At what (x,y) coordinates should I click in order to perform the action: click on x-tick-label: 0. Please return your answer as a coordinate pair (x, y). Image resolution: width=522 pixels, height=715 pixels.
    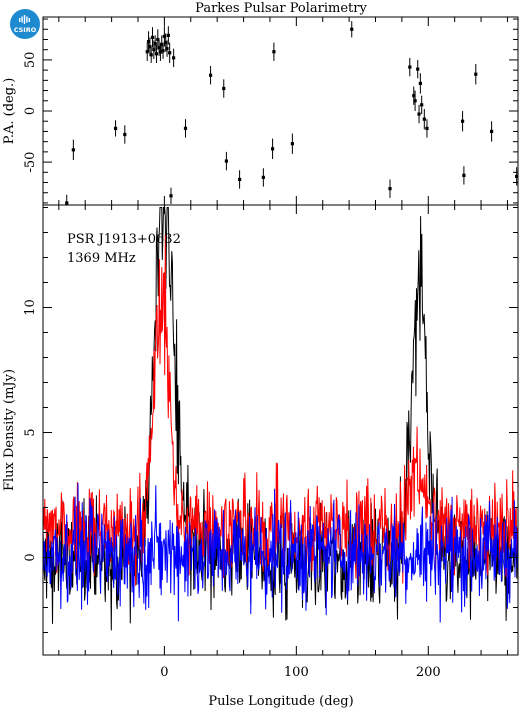
    Looking at the image, I should click on (164, 672).